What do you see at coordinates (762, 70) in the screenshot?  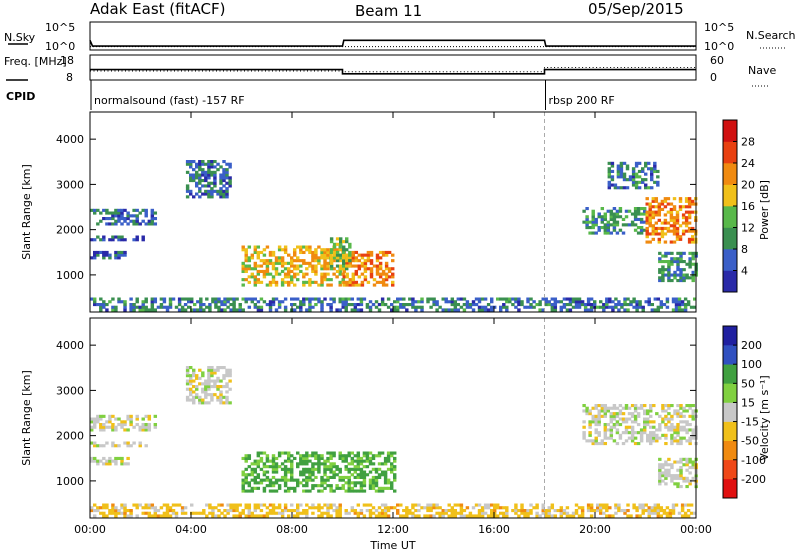 I see `nave-label: Nave` at bounding box center [762, 70].